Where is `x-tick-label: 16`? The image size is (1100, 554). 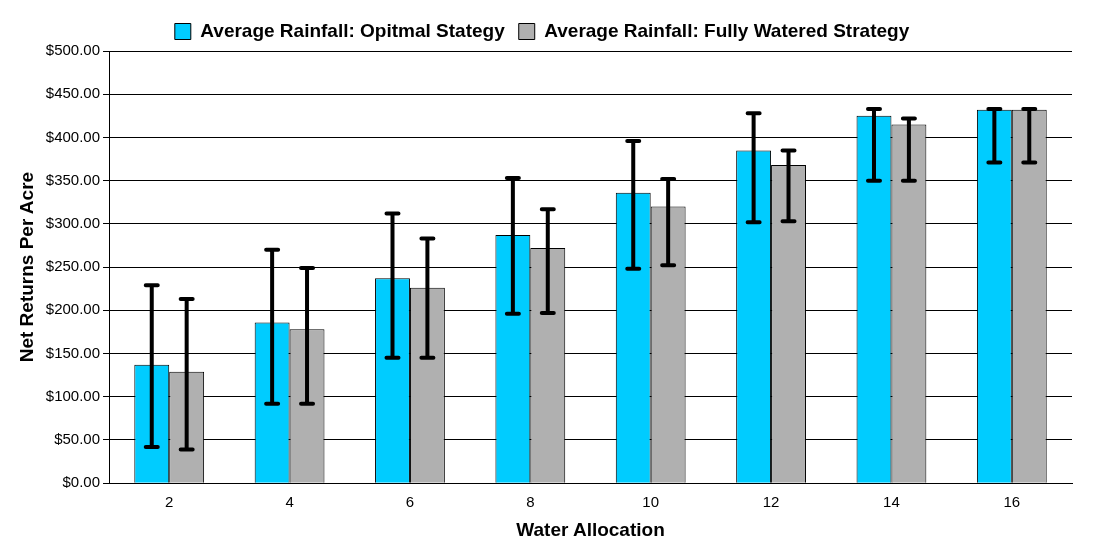
x-tick-label: 16 is located at coordinates (1012, 502).